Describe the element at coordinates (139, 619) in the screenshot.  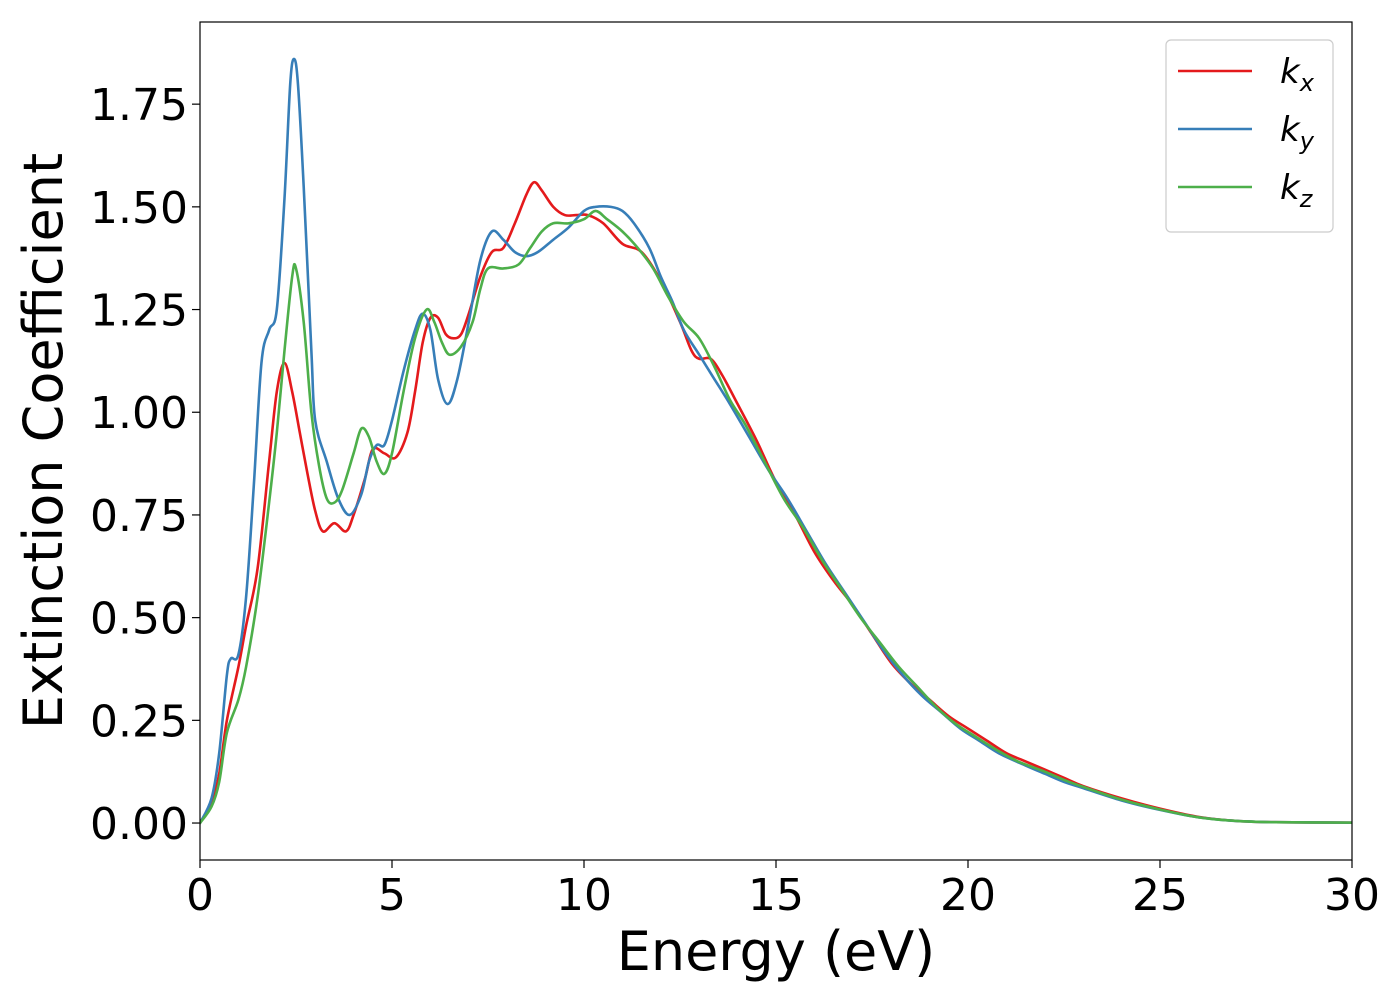
I see `y-tick-label: 0.50` at that location.